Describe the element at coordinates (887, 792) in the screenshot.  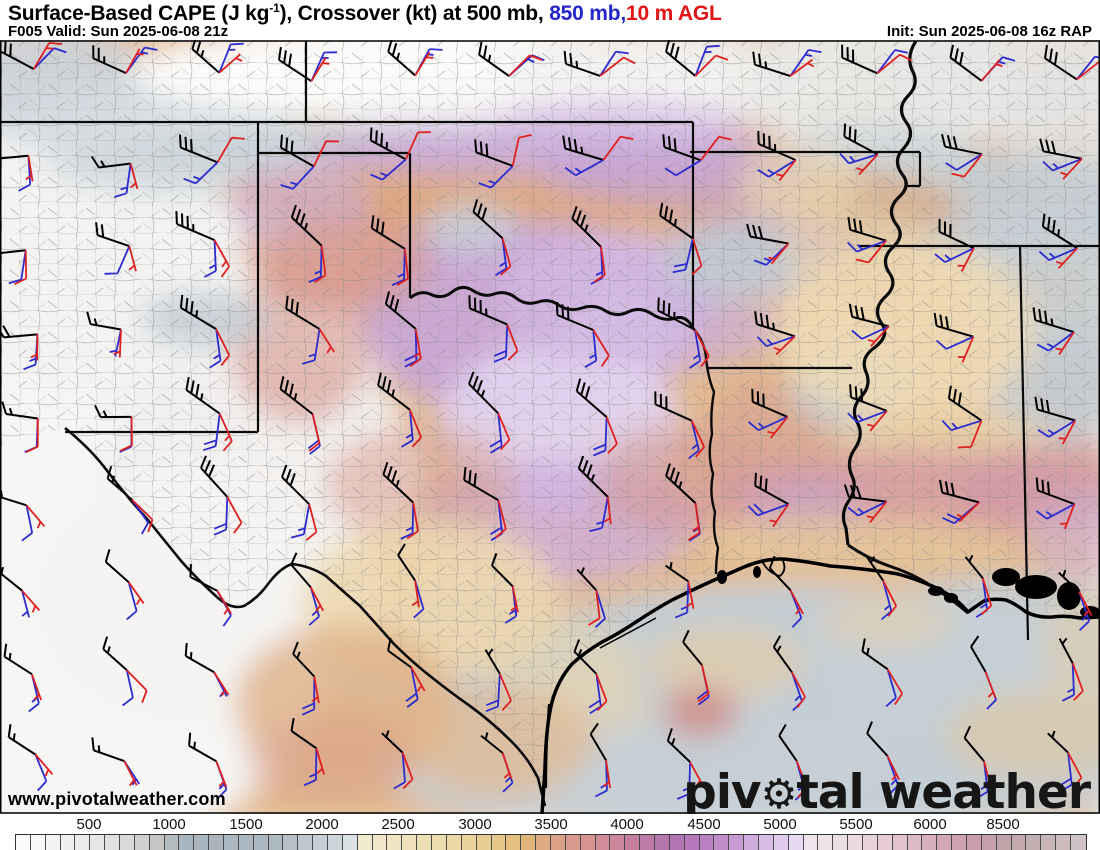
I see `pivotal-weather-logo: piv⚙tal weather` at that location.